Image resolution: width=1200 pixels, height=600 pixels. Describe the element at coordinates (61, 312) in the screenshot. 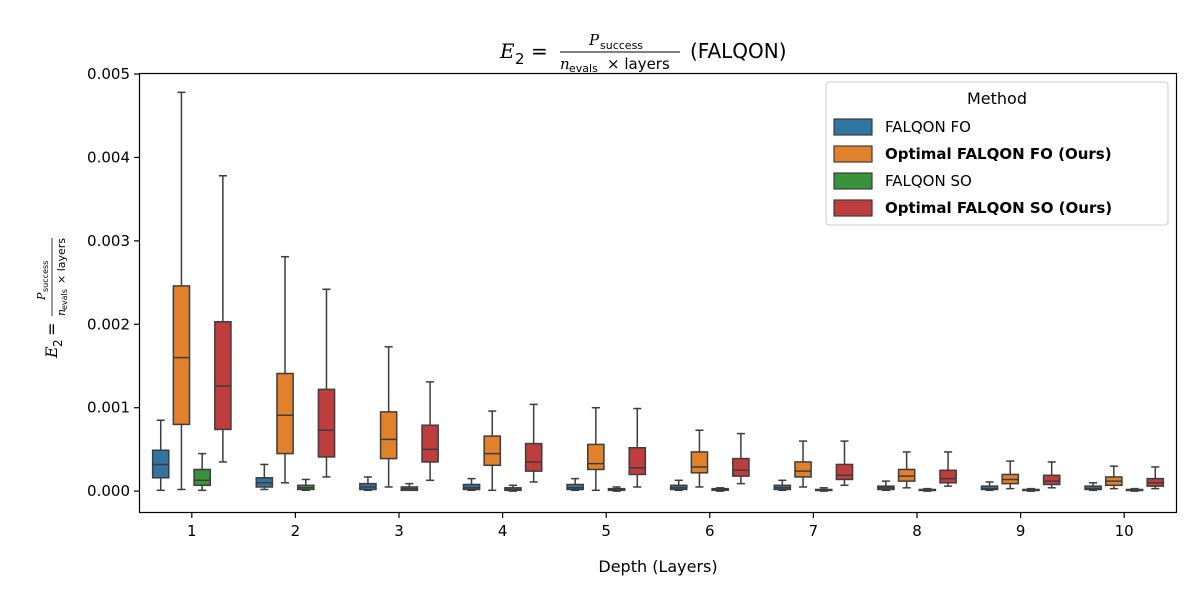

I see `ylabel-den-var: n` at that location.